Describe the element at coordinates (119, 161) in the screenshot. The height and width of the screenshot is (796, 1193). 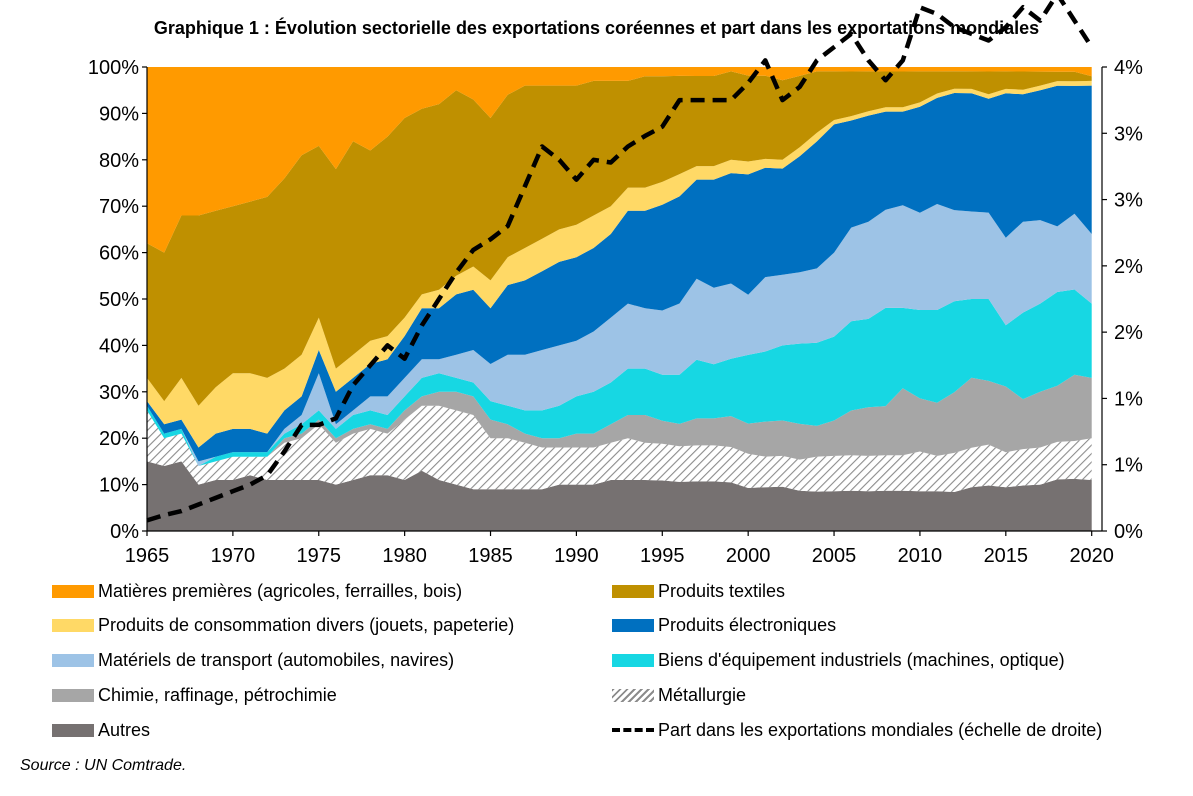
I see `left-tick-label: 80%` at that location.